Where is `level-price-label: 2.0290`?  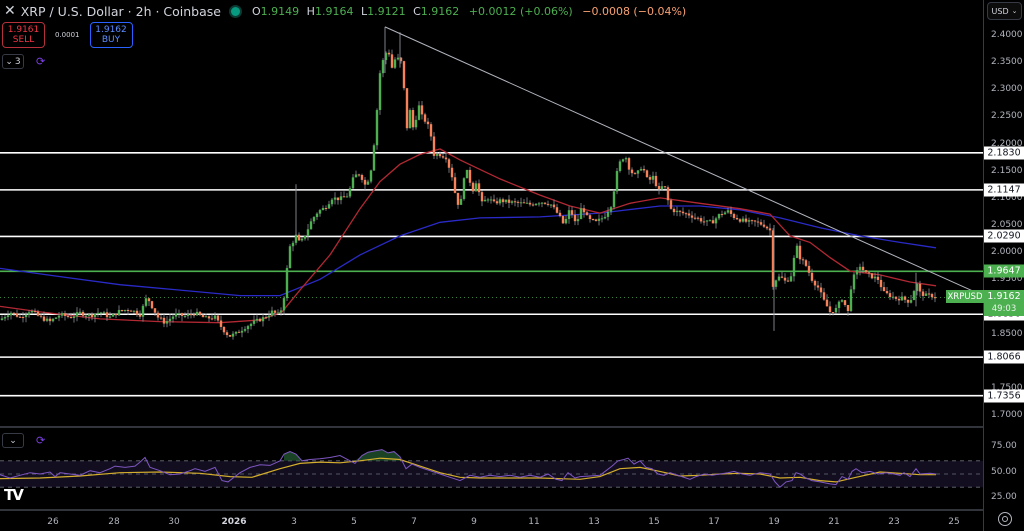 level-price-label: 2.0290 is located at coordinates (1004, 236).